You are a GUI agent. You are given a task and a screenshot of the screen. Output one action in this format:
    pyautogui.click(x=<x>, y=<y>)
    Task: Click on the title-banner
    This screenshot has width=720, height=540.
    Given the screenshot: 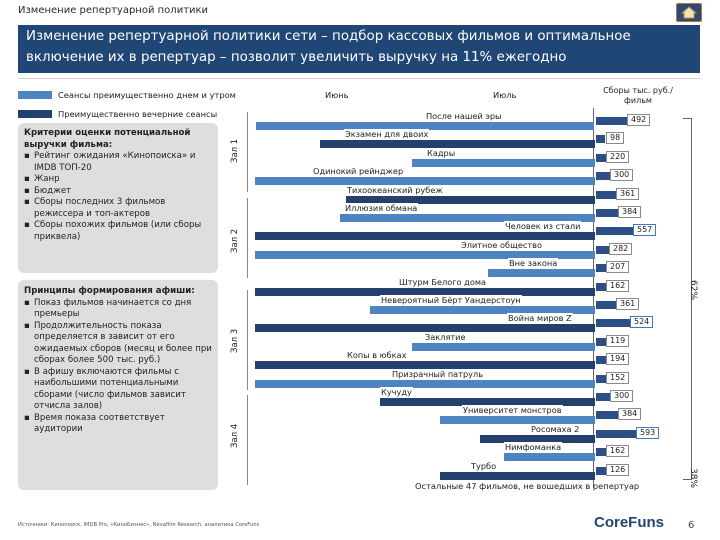 What is the action you would take?
    pyautogui.click(x=359, y=49)
    